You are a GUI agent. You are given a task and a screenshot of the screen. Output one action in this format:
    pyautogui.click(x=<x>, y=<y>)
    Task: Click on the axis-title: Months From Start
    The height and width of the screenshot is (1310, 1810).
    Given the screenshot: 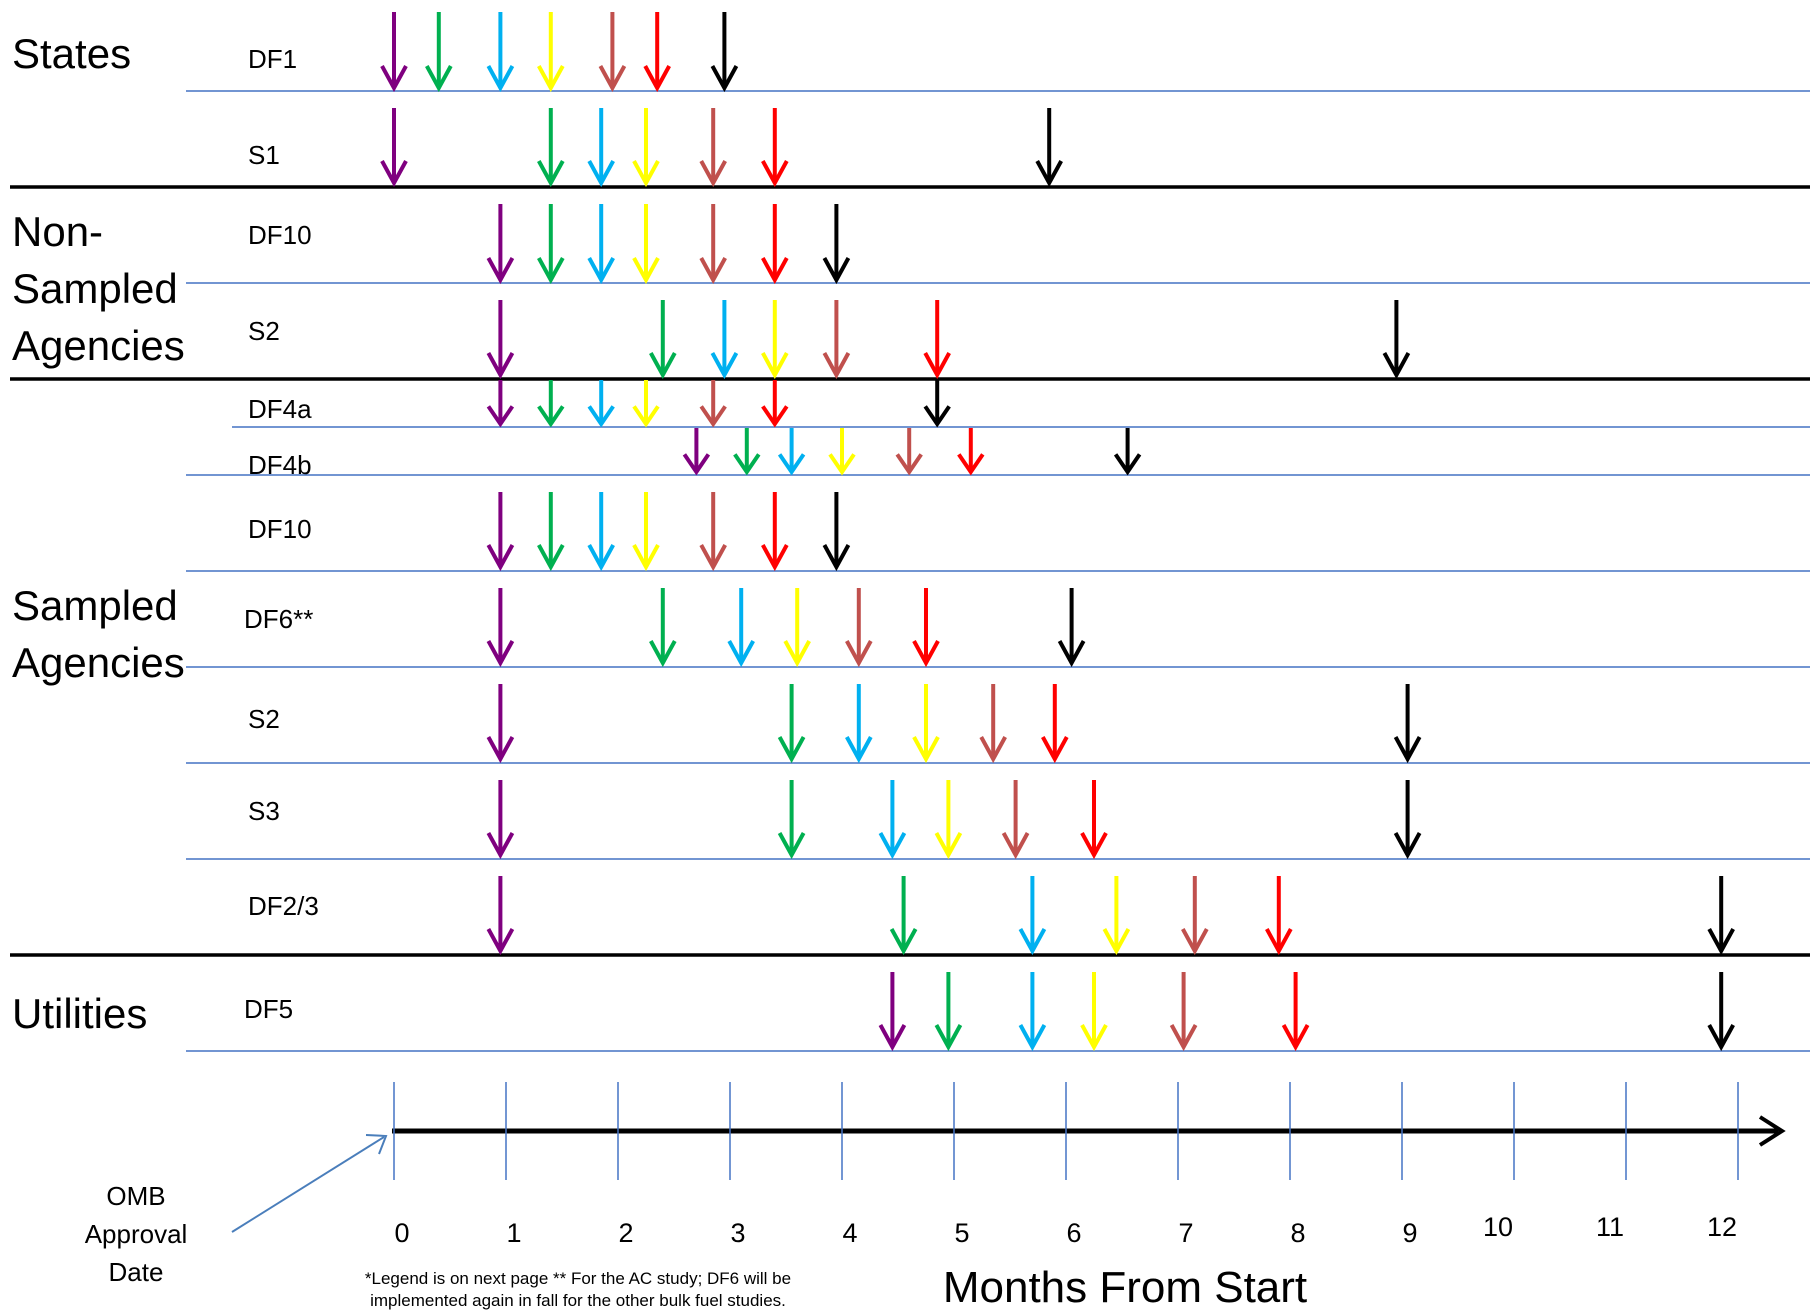 What is the action you would take?
    pyautogui.click(x=1125, y=1286)
    